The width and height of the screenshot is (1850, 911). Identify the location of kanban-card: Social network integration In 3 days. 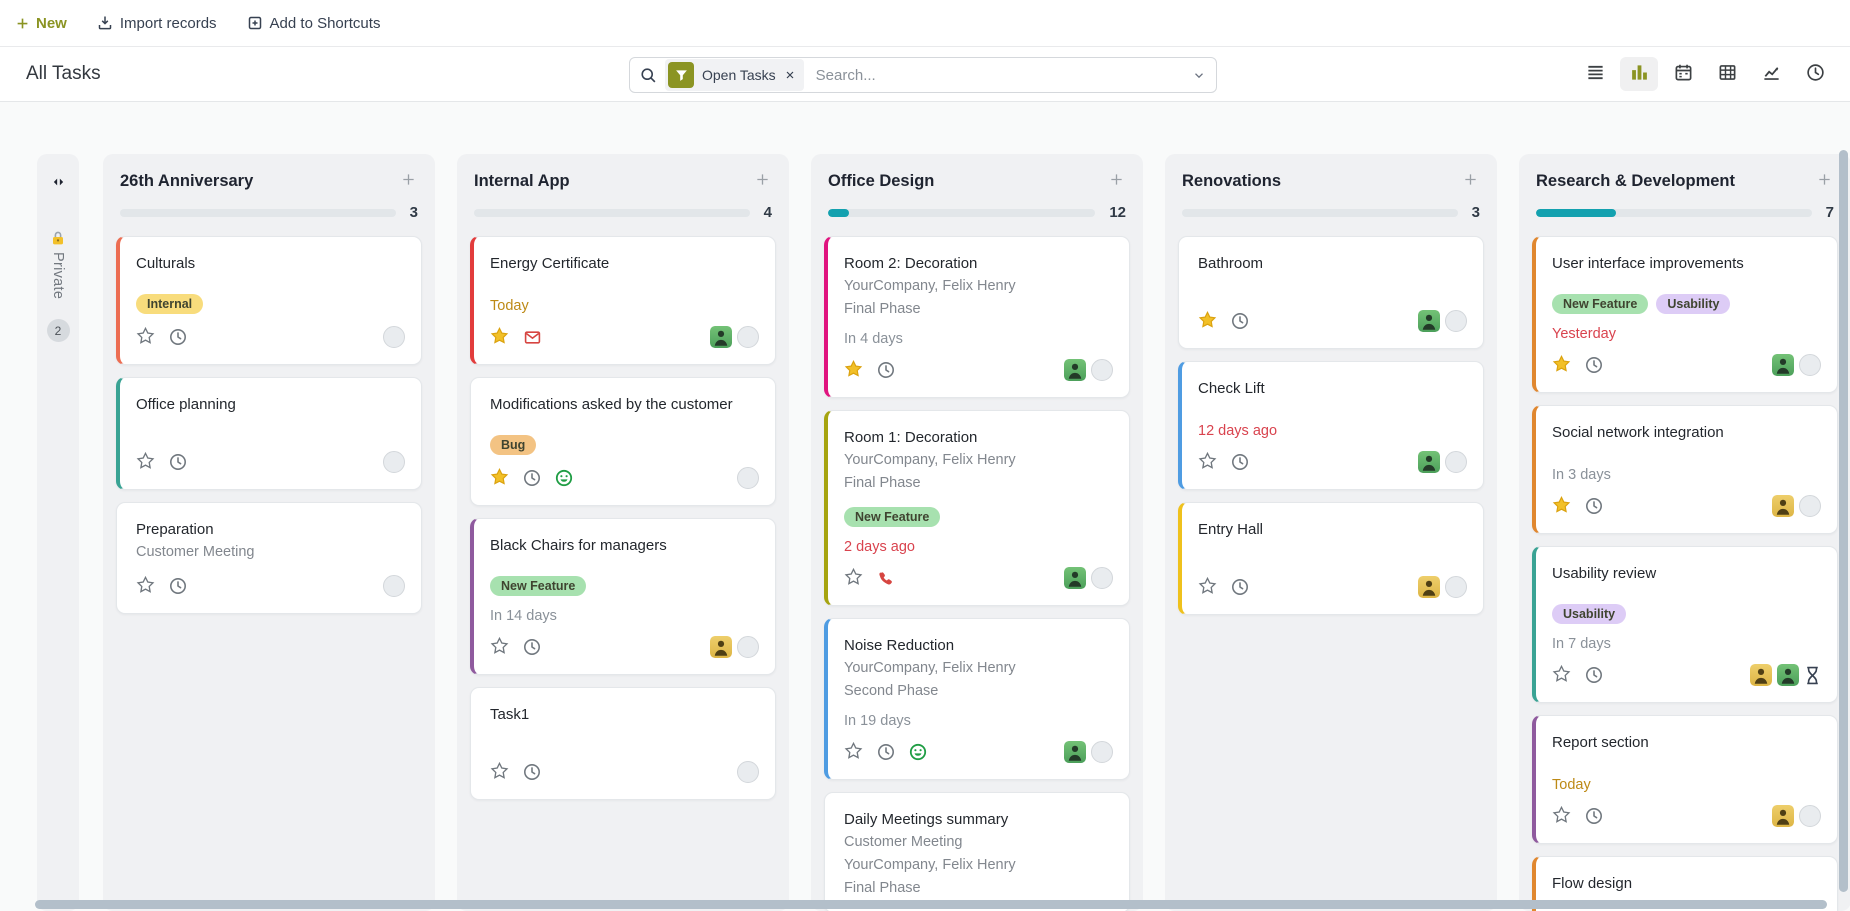
(1685, 469).